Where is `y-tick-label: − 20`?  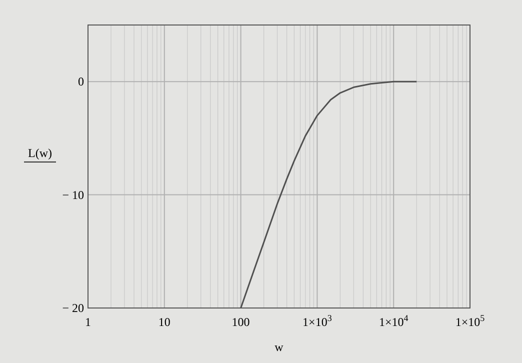 y-tick-label: − 20 is located at coordinates (73, 308).